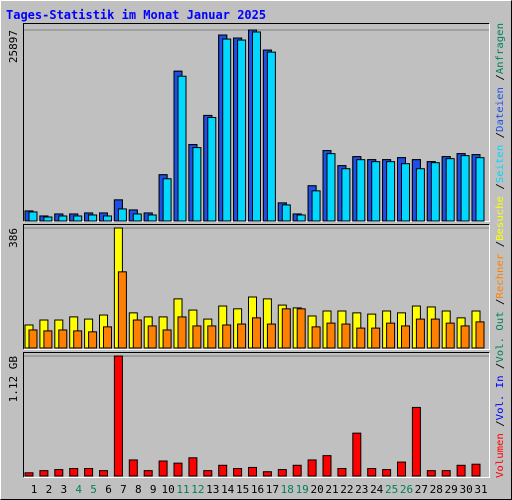 This screenshot has width=512, height=500. Describe the element at coordinates (500, 109) in the screenshot. I see `legend-item: Dateien` at that location.